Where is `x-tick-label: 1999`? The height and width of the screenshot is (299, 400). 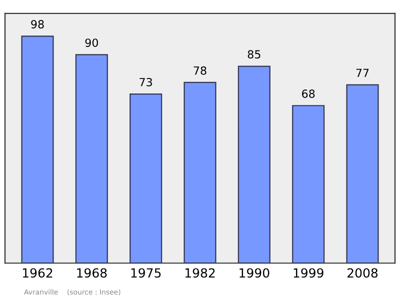 x-tick-label: 1999 is located at coordinates (309, 273).